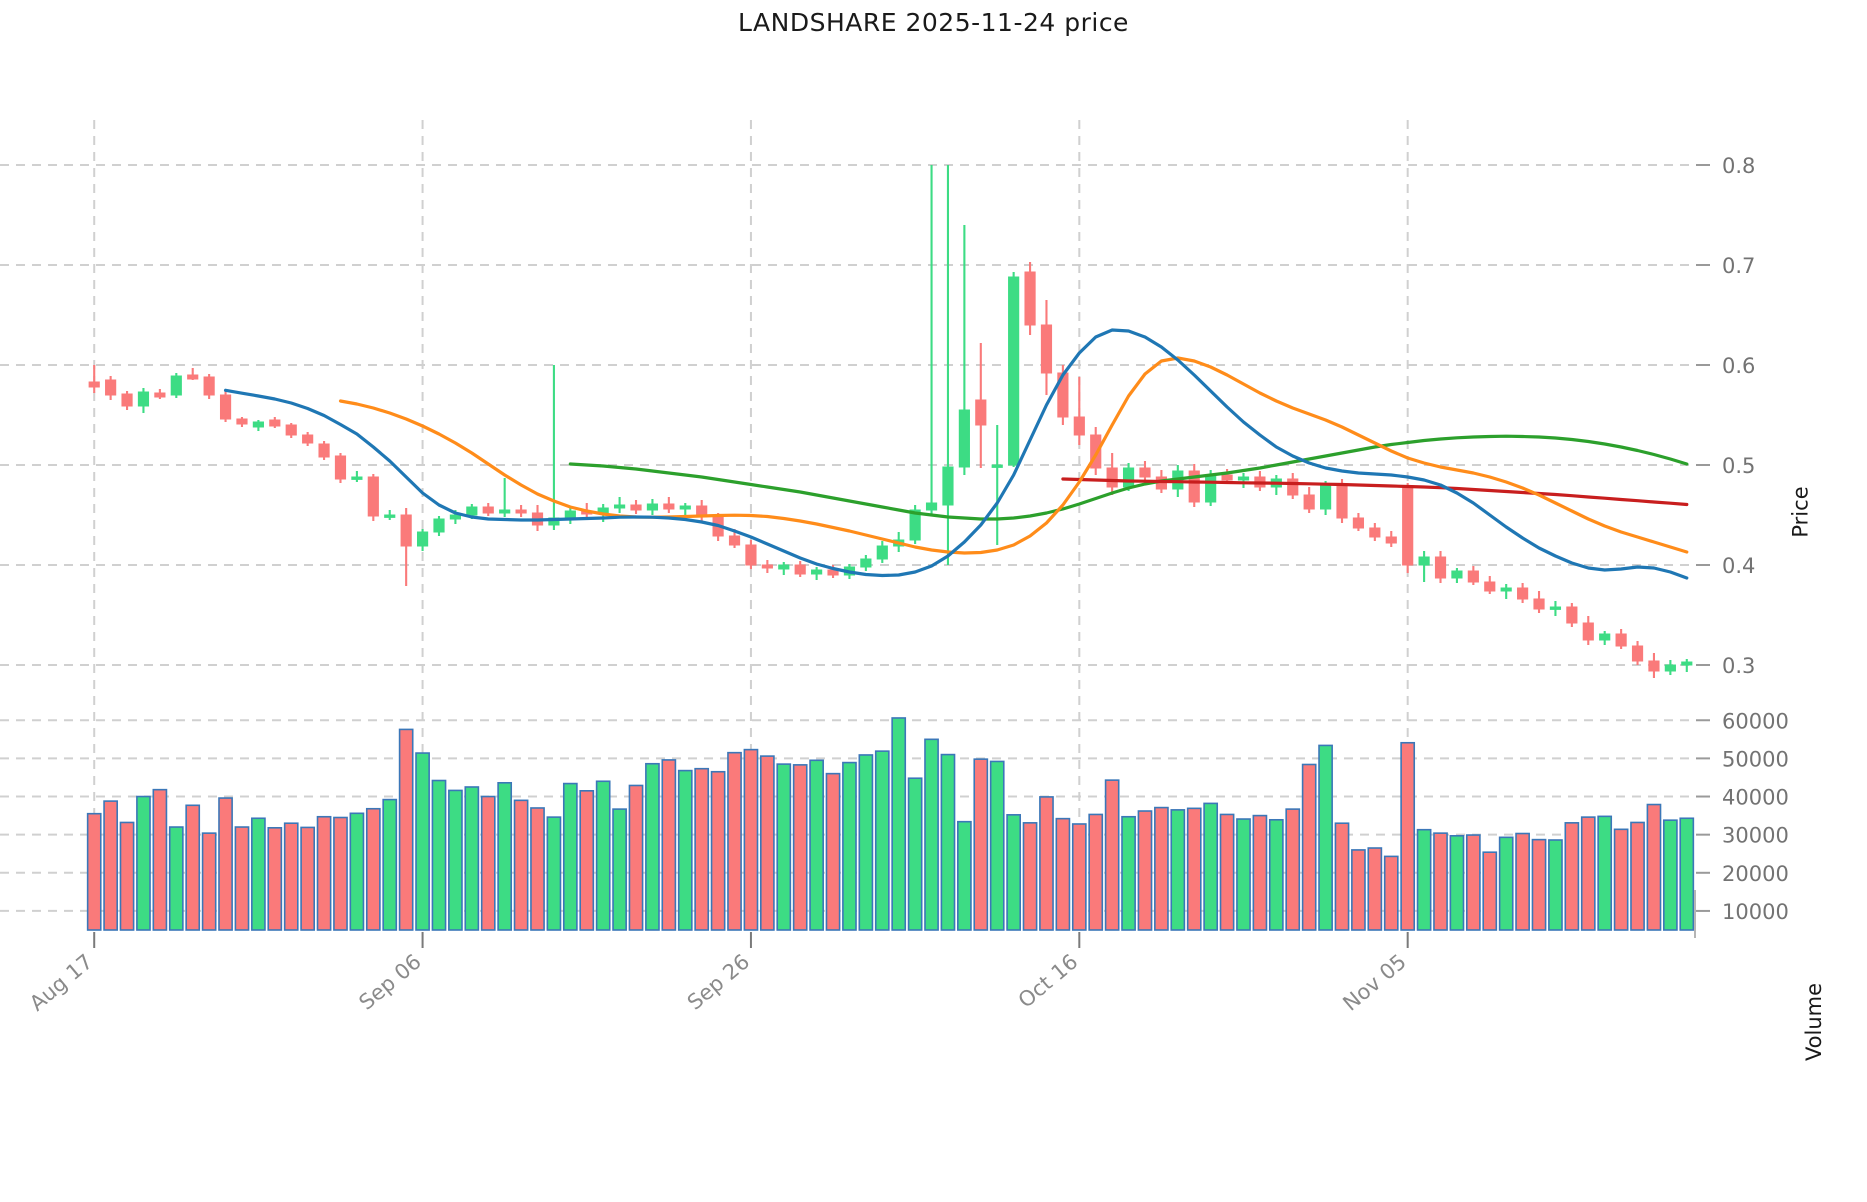 The width and height of the screenshot is (1867, 1202). What do you see at coordinates (1738, 666) in the screenshot?
I see `price-tick-label: 0.3` at bounding box center [1738, 666].